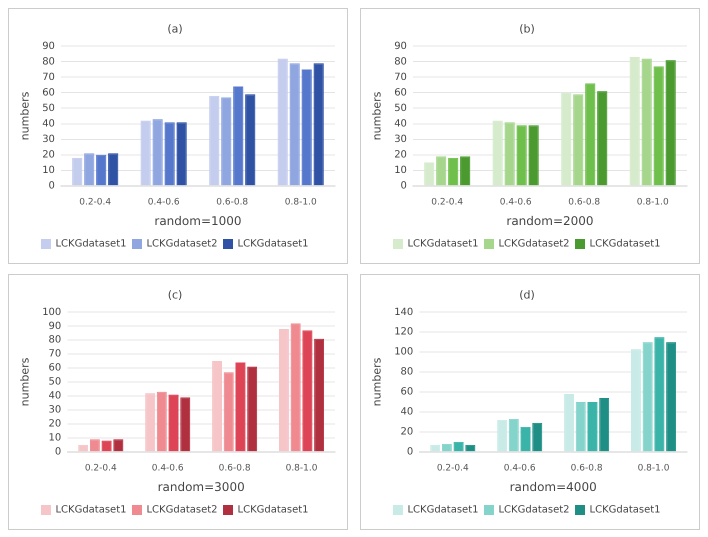 This screenshot has height=537, width=708. I want to click on chart-title: (b), so click(527, 29).